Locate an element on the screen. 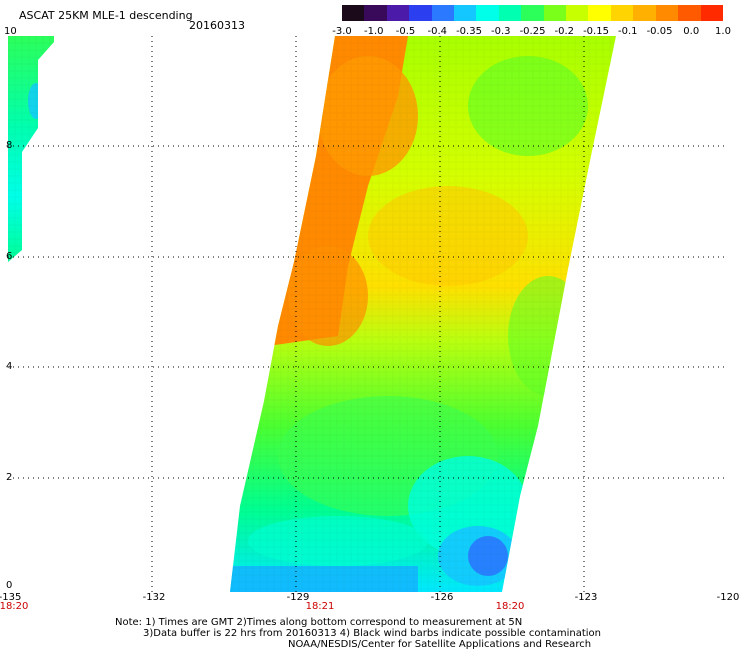 The image size is (740, 650). lon-label-129: -129 is located at coordinates (298, 597).